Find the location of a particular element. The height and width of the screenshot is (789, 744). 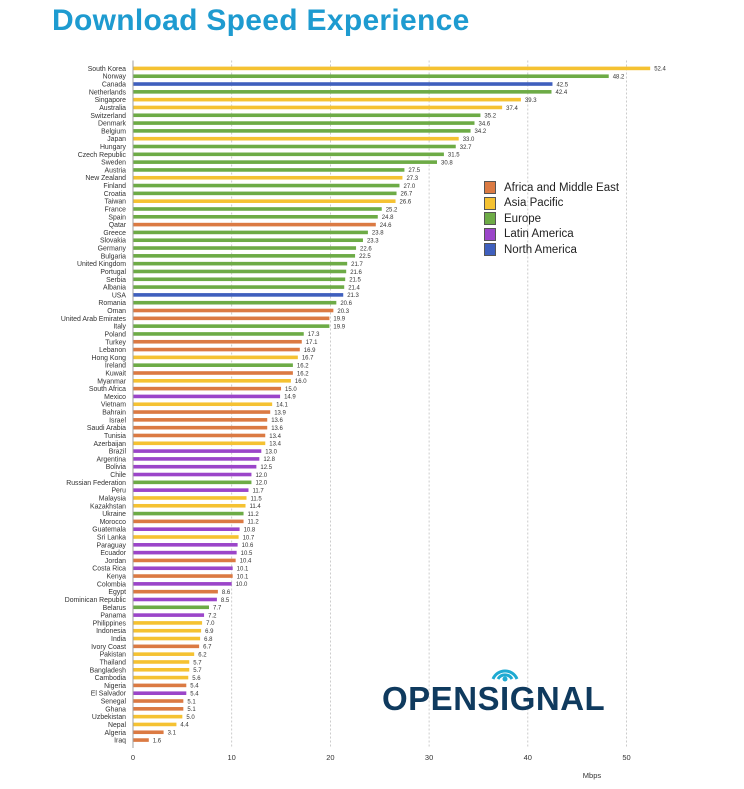

category-label: Italy is located at coordinates (119, 327).